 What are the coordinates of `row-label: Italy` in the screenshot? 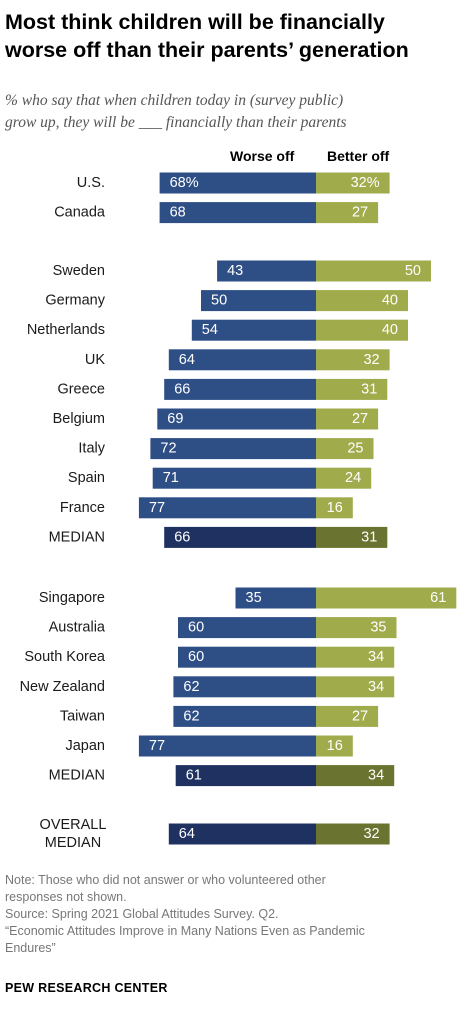 It's located at (91, 449).